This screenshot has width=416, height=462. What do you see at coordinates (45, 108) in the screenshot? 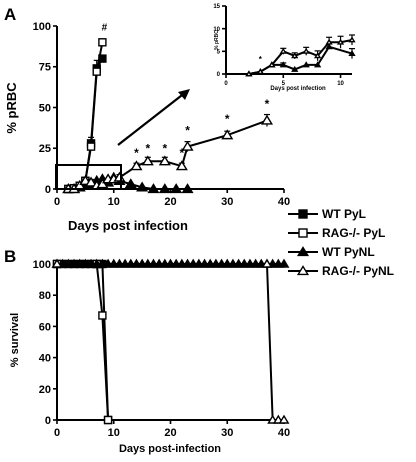
I see `panel-a-y-tick-label: 50` at bounding box center [45, 108].